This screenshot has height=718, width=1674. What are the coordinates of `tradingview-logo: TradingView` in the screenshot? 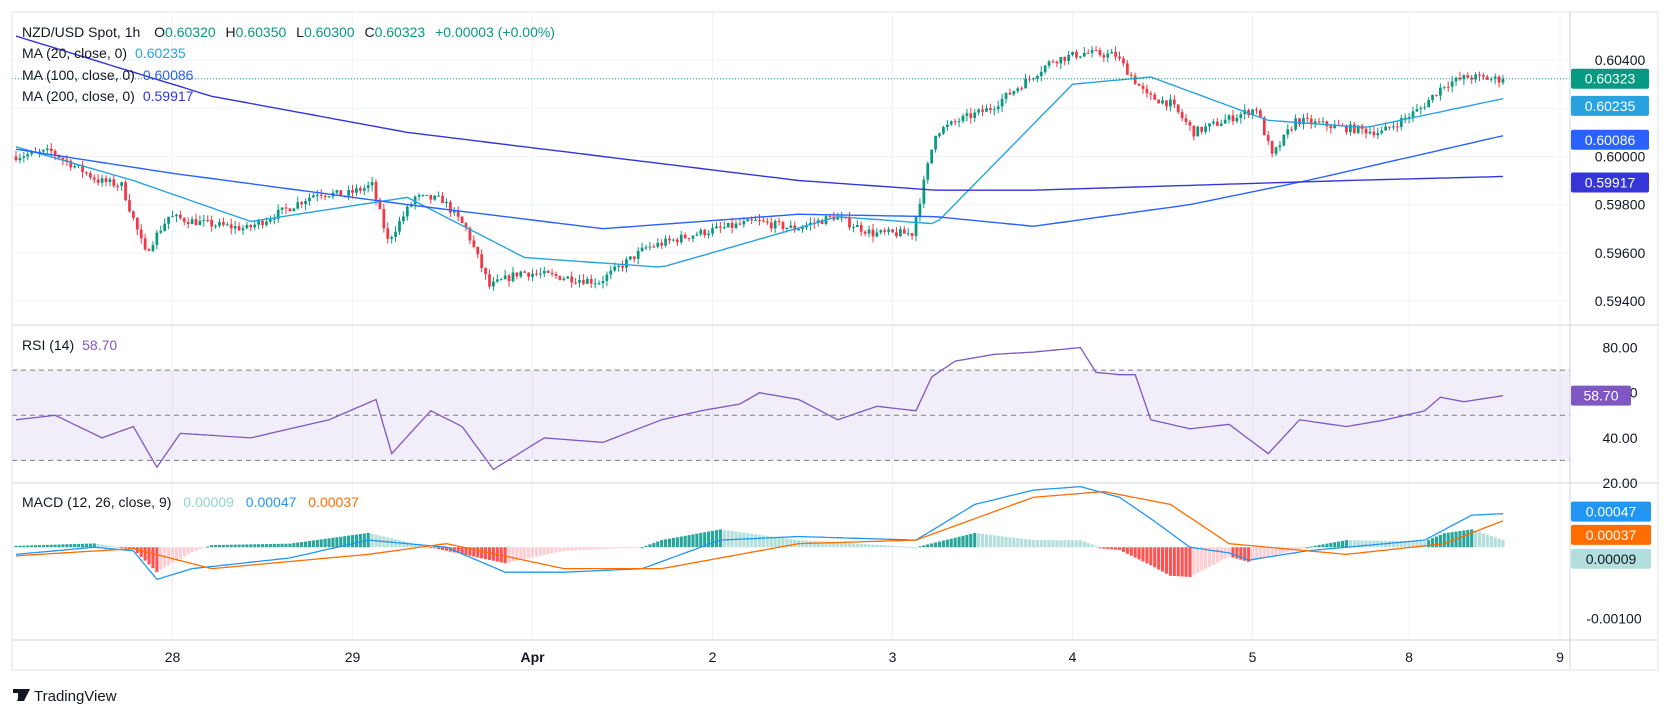 It's located at (65, 696).